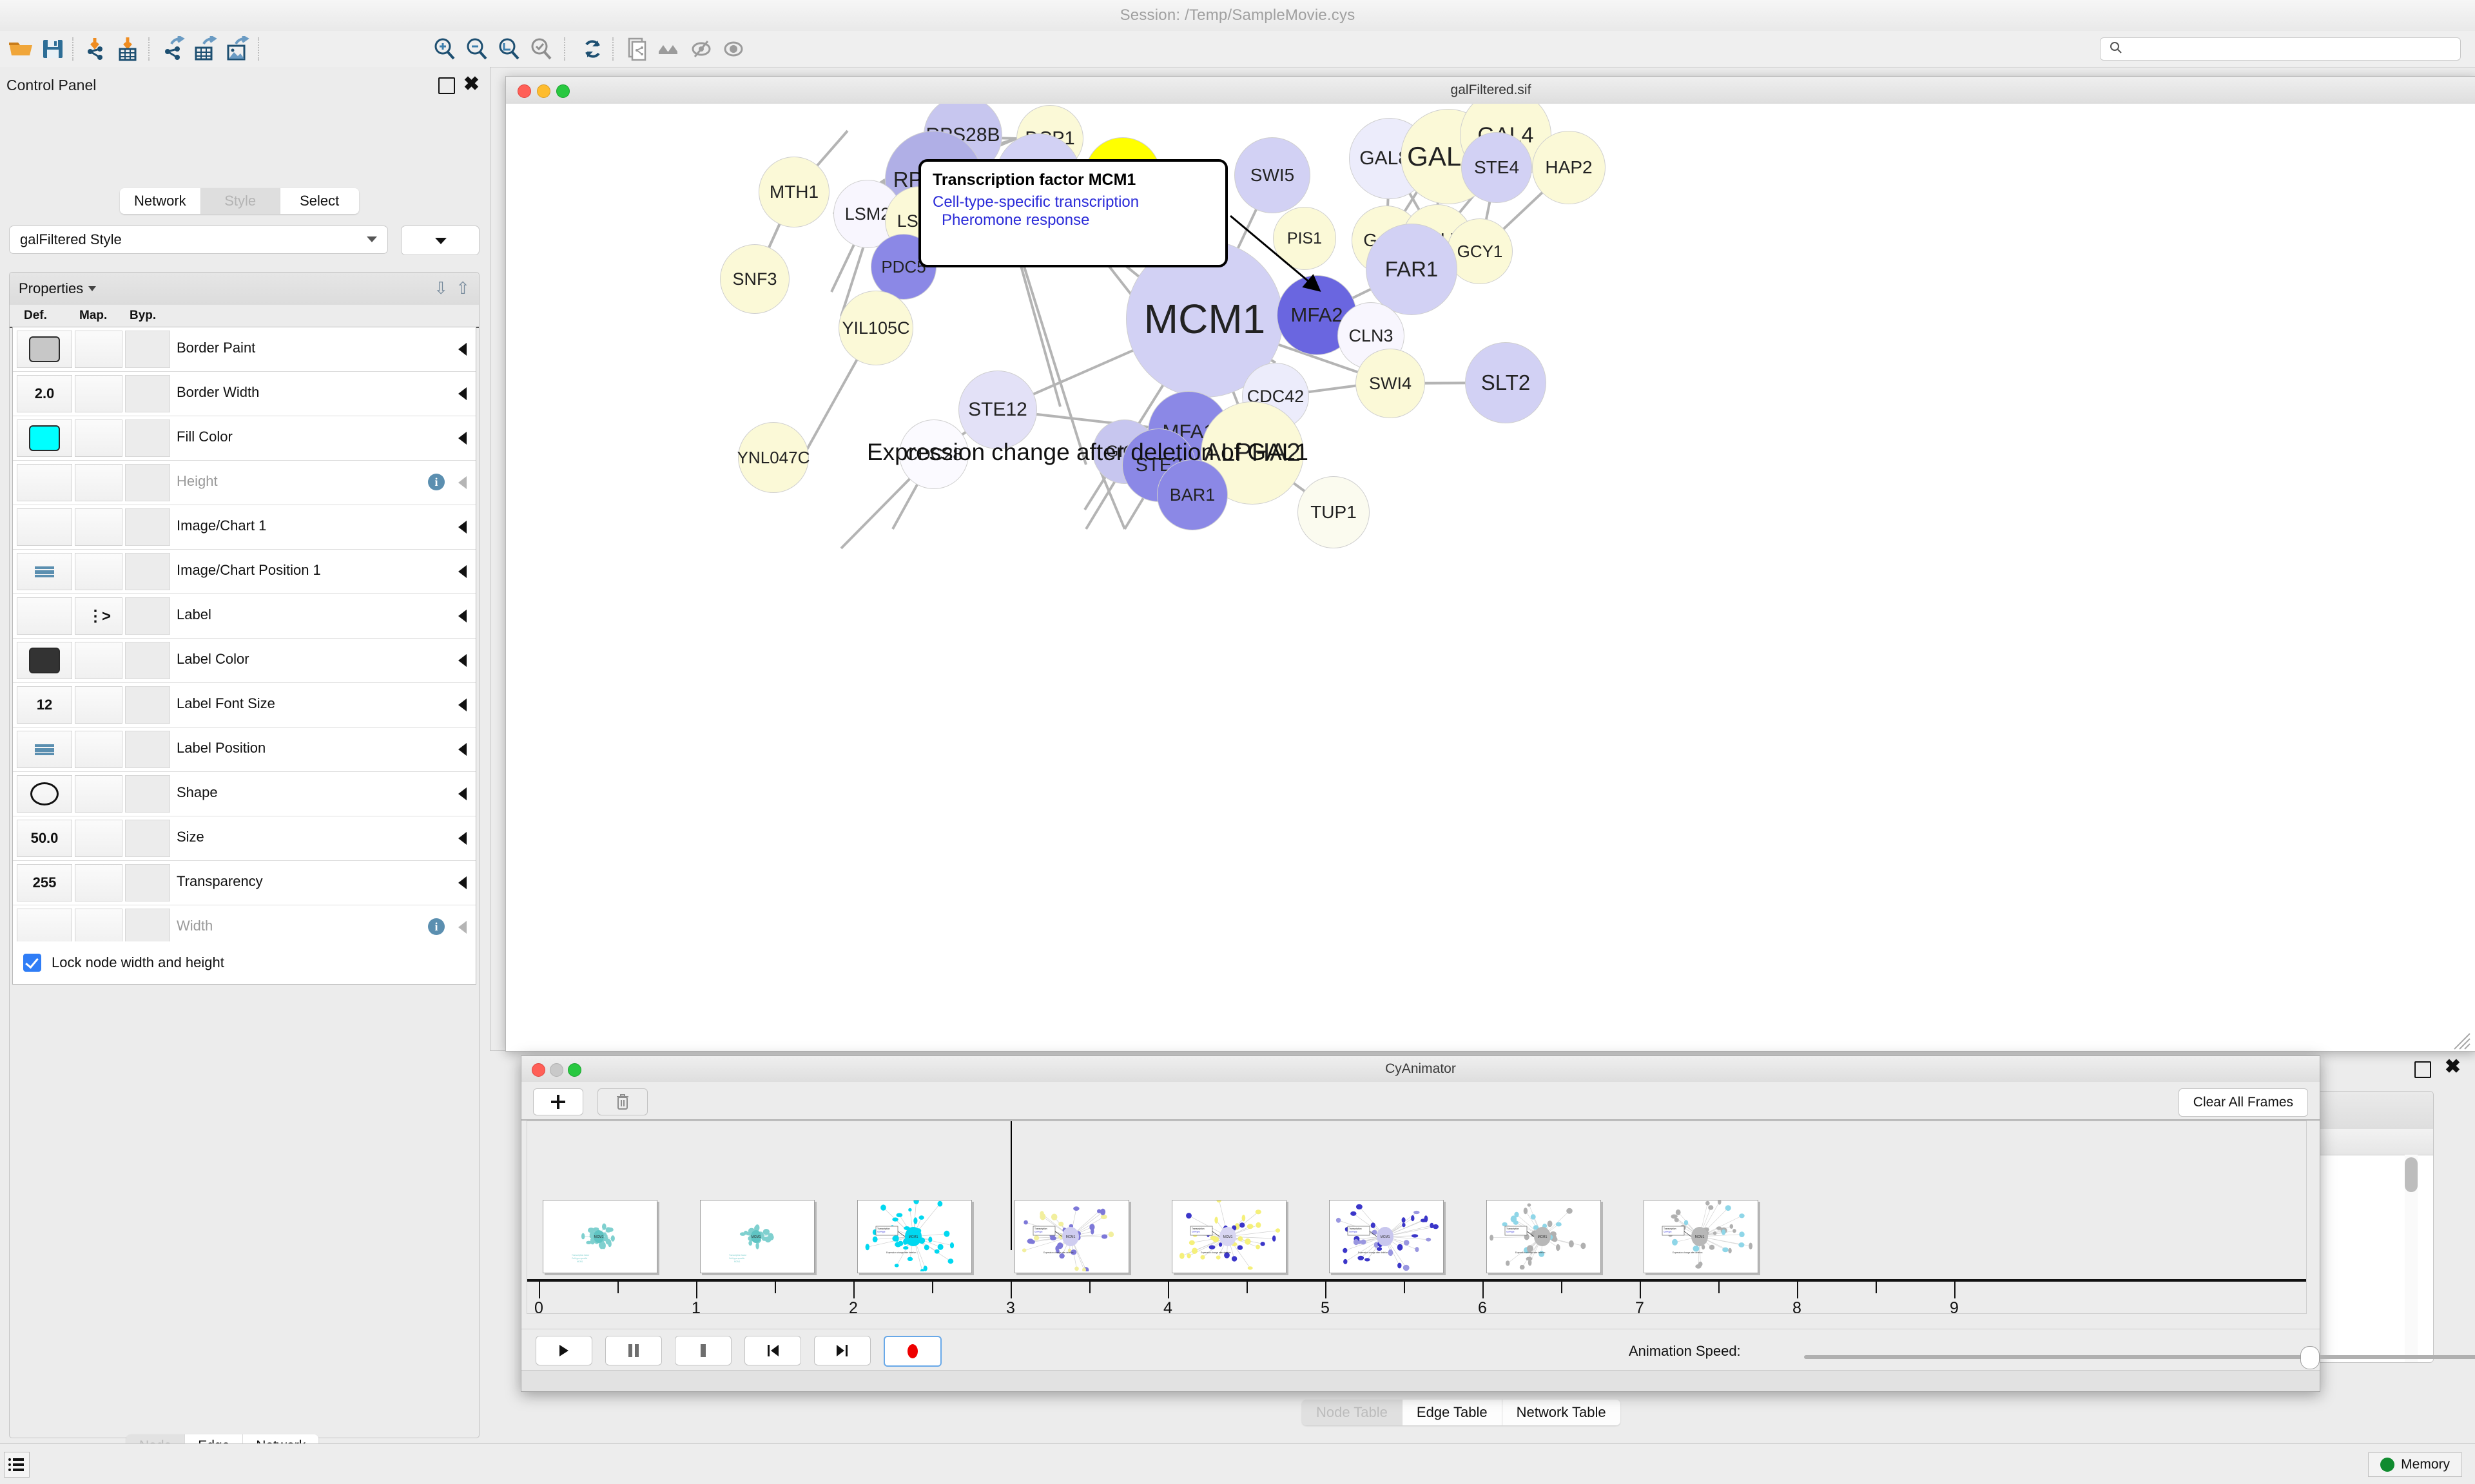 The width and height of the screenshot is (2475, 1484). I want to click on style-selector: galFiltered Style, so click(198, 240).